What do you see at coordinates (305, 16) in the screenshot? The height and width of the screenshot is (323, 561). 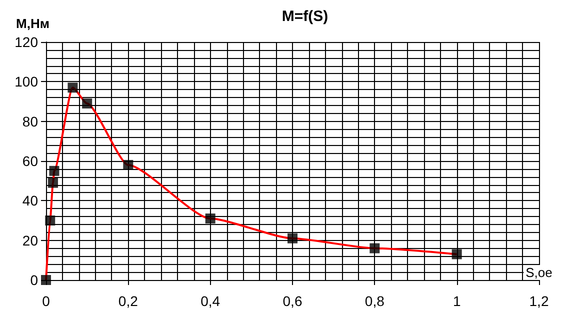 I see `chart-title: M=f(S)` at bounding box center [305, 16].